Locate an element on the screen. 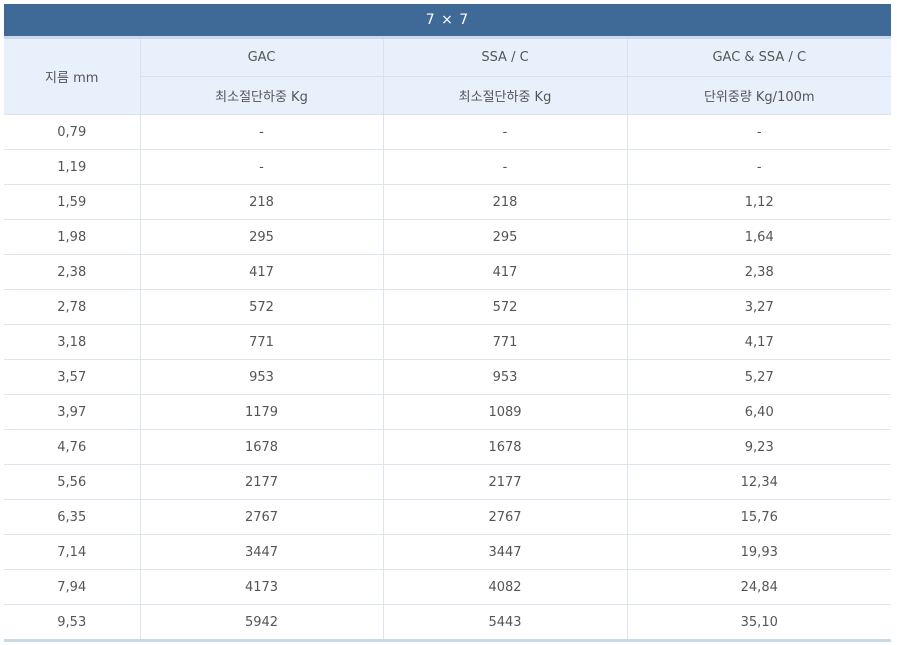 The height and width of the screenshot is (645, 897). cell-unit-weight: 24,84 is located at coordinates (759, 587).